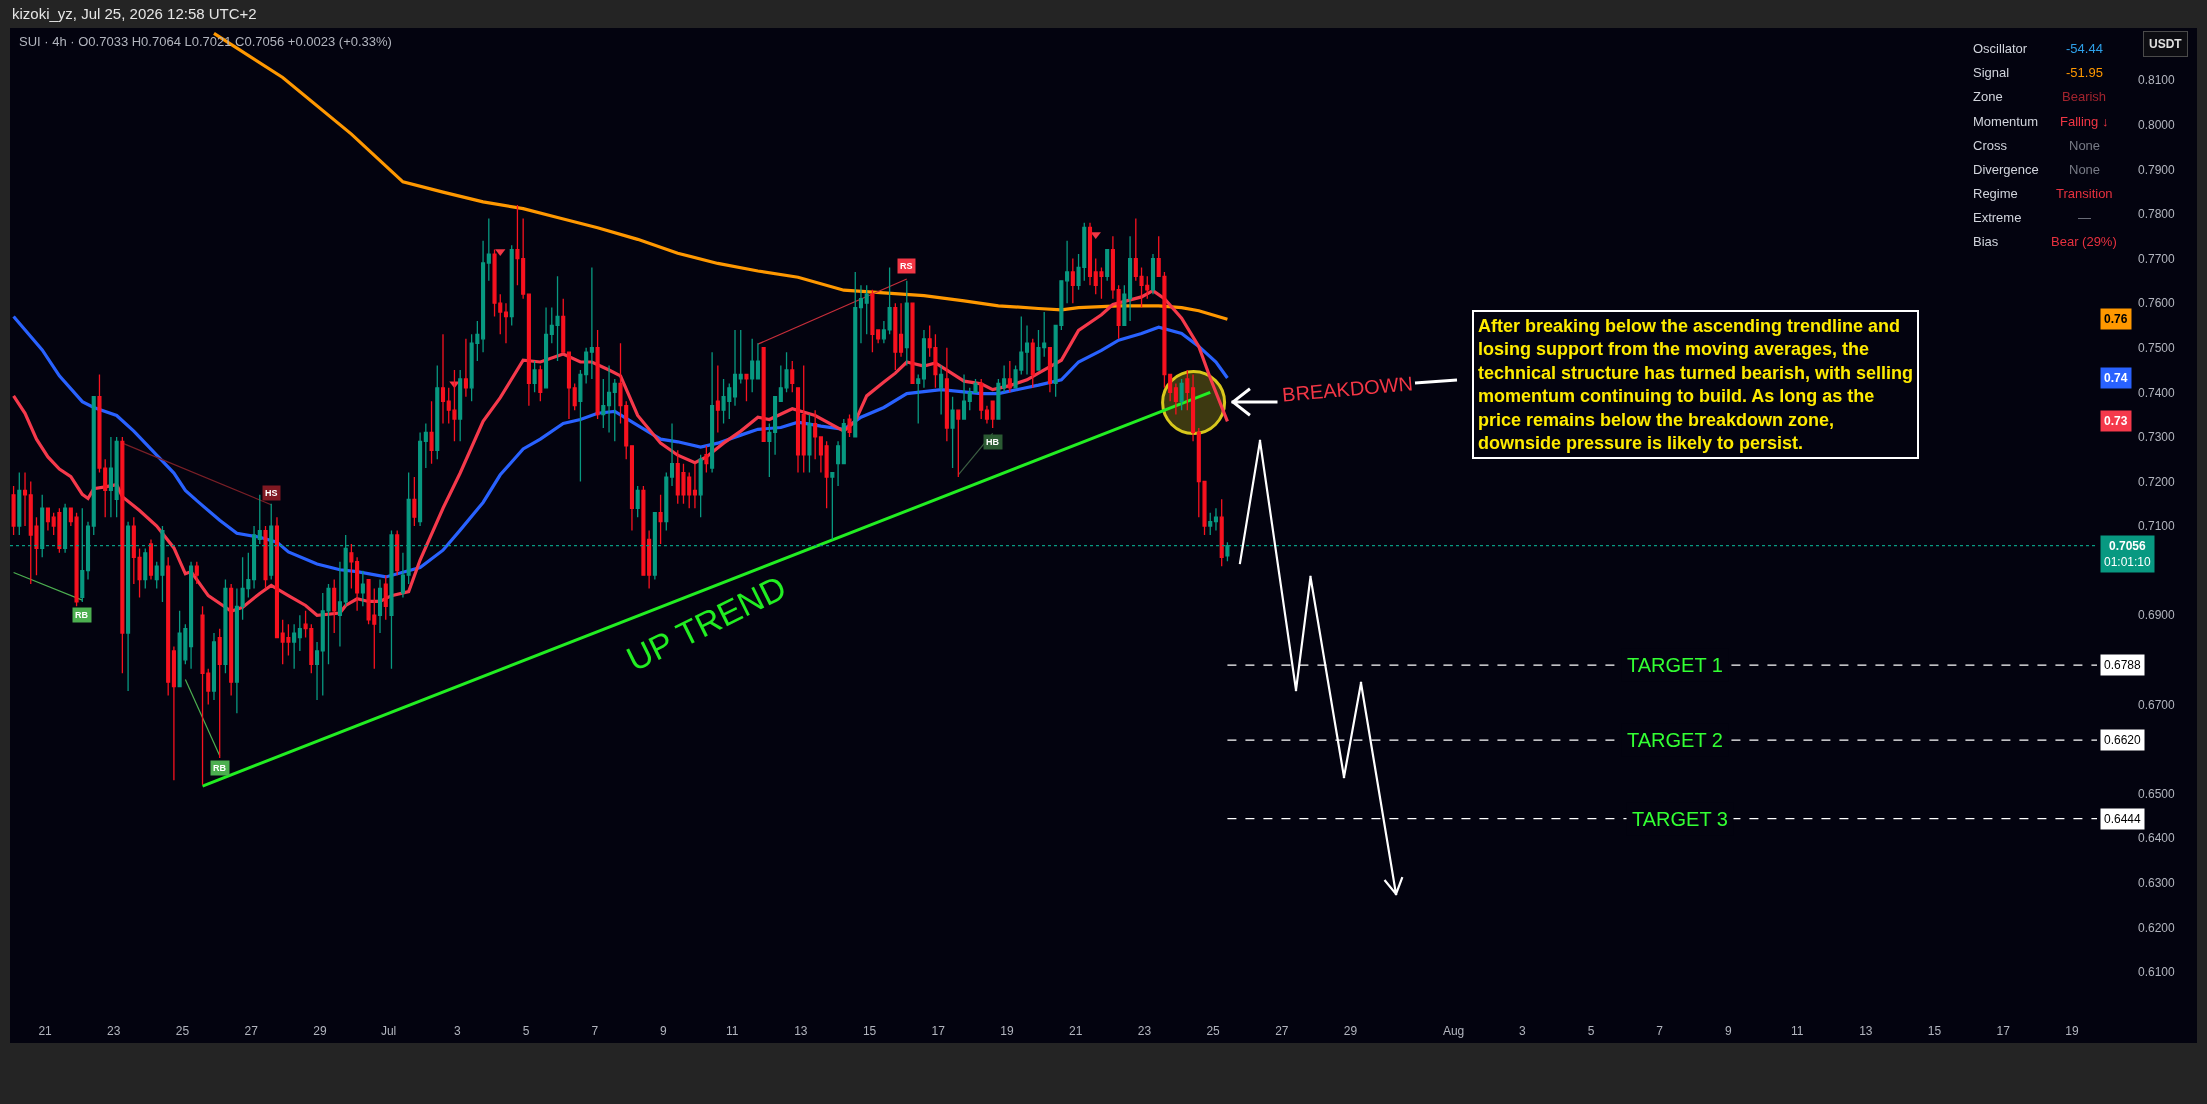  I want to click on annotation: Signal, so click(1991, 72).